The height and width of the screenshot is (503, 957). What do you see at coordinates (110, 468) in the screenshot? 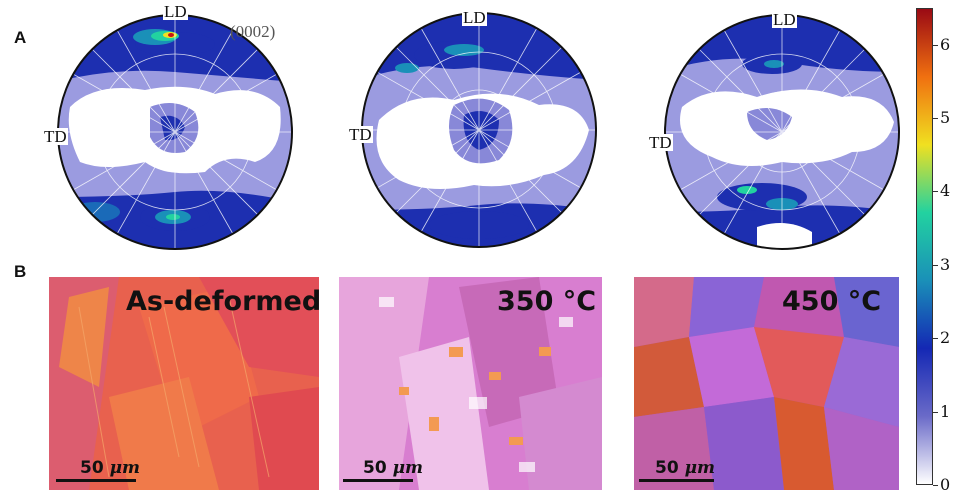
I see `scale-label-1: 50 μm` at bounding box center [110, 468].